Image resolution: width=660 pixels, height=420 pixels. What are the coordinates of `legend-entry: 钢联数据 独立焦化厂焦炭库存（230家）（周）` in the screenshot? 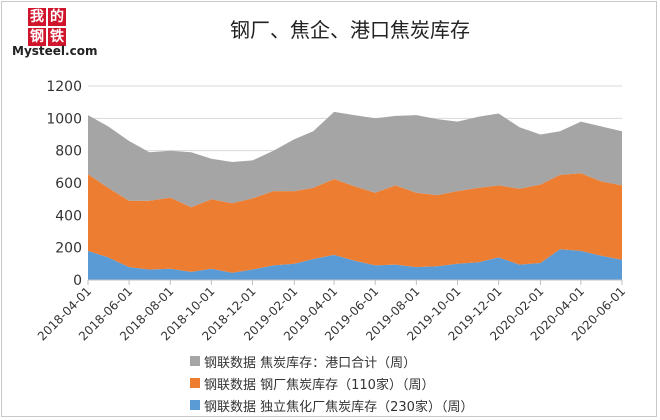 It's located at (331, 405).